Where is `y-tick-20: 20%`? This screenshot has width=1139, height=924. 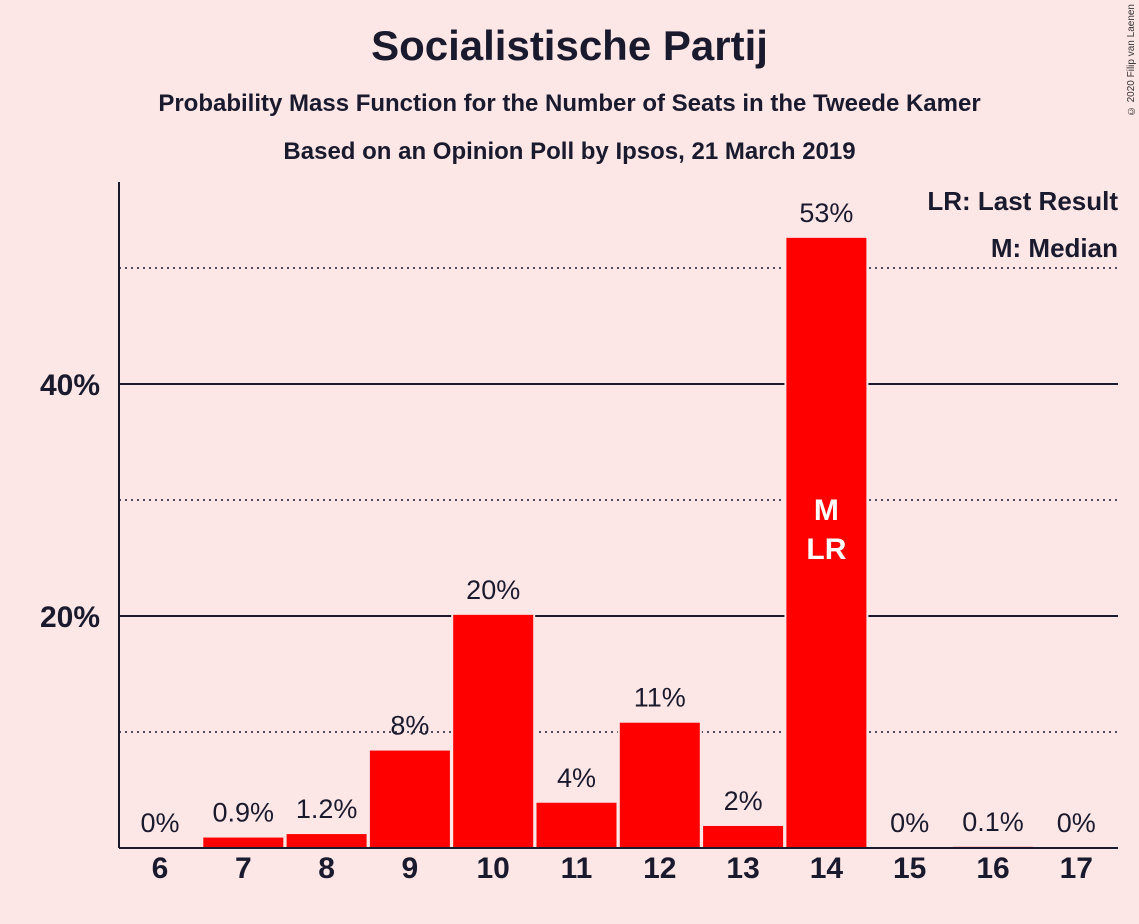
y-tick-20: 20% is located at coordinates (70, 617).